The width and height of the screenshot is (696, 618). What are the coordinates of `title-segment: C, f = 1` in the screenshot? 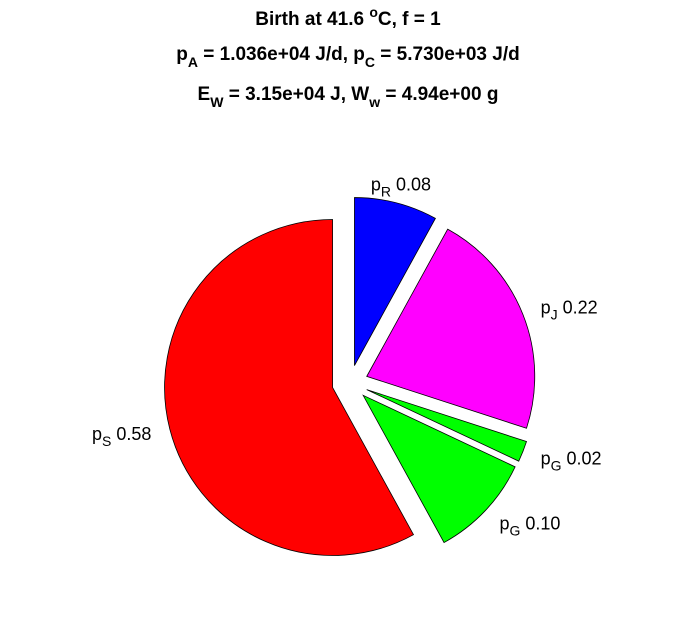 It's located at (409, 19).